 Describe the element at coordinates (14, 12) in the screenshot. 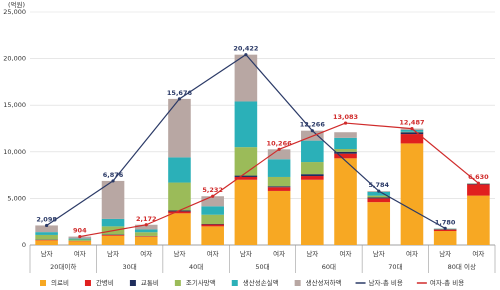

I see `y-tick-label: 25,000` at that location.